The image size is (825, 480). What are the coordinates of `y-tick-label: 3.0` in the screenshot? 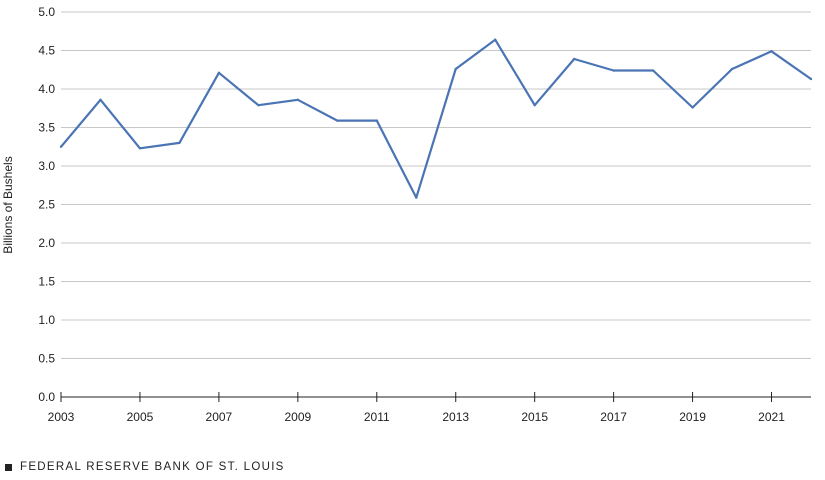 It's located at (46, 166).